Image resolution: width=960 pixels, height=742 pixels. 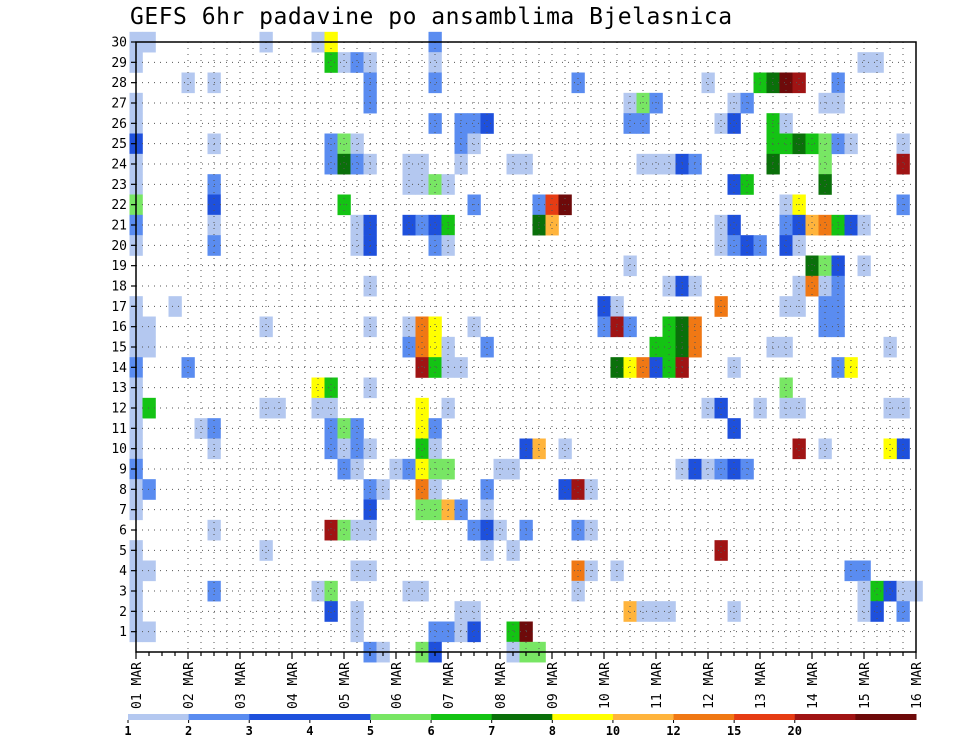 What do you see at coordinates (119, 348) in the screenshot?
I see `y-tick-label: 15` at bounding box center [119, 348].